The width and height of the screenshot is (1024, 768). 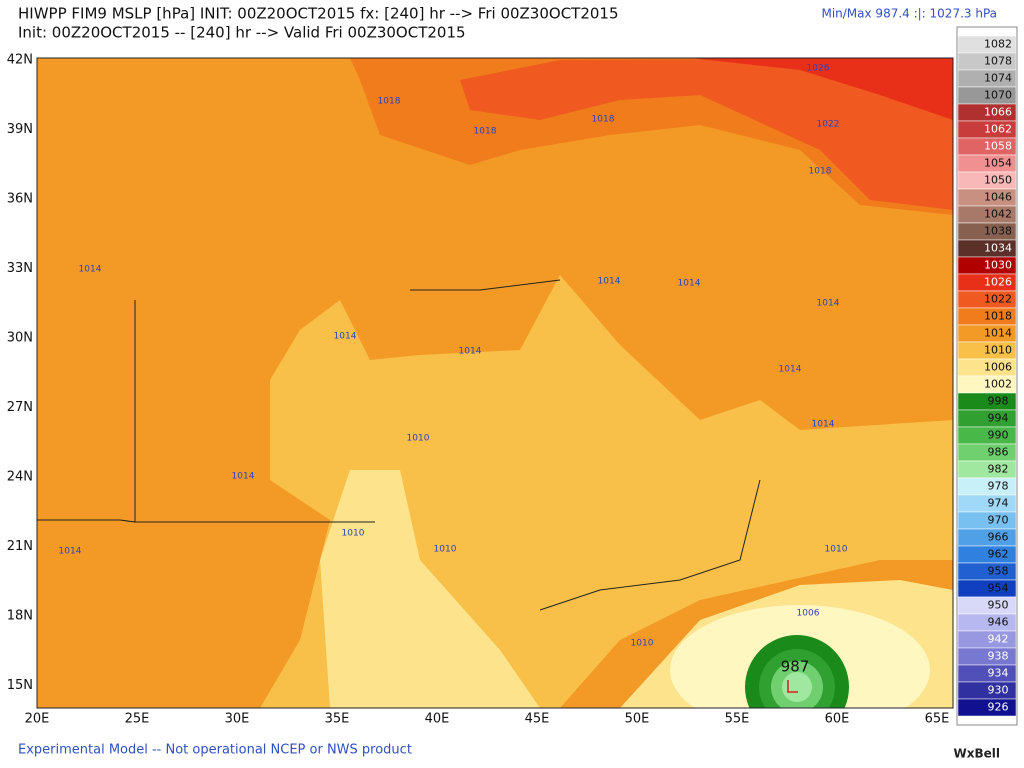 I want to click on colorbar-label: 998, so click(x=998, y=401).